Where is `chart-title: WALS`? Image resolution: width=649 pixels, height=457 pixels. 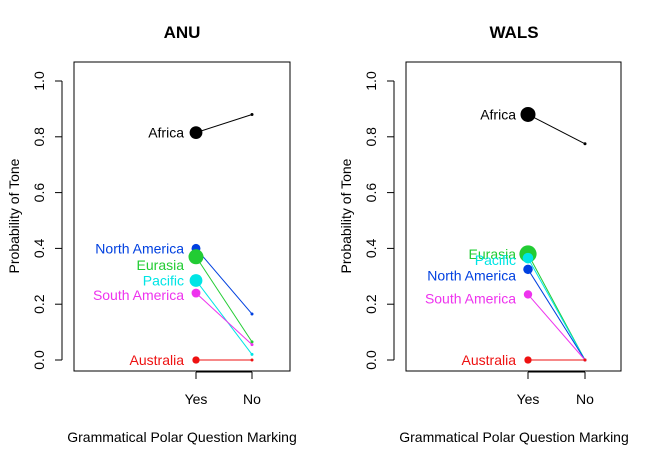
chart-title: WALS is located at coordinates (513, 32).